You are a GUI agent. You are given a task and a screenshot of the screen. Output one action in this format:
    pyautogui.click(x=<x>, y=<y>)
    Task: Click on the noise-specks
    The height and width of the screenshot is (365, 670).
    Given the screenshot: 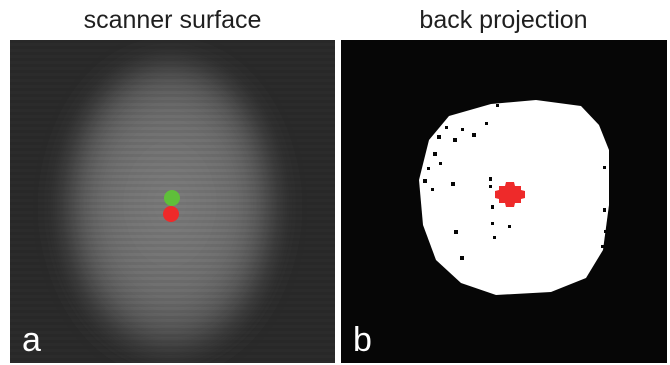 What is the action you would take?
    pyautogui.click(x=515, y=182)
    